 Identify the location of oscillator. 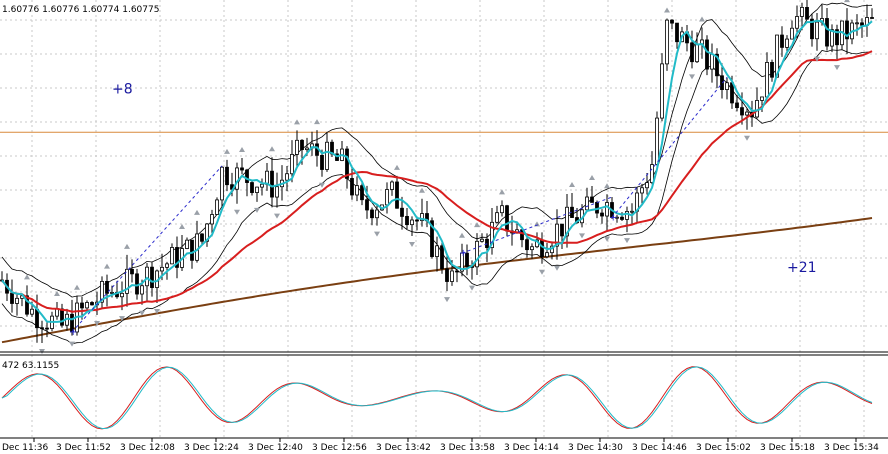
(437, 398).